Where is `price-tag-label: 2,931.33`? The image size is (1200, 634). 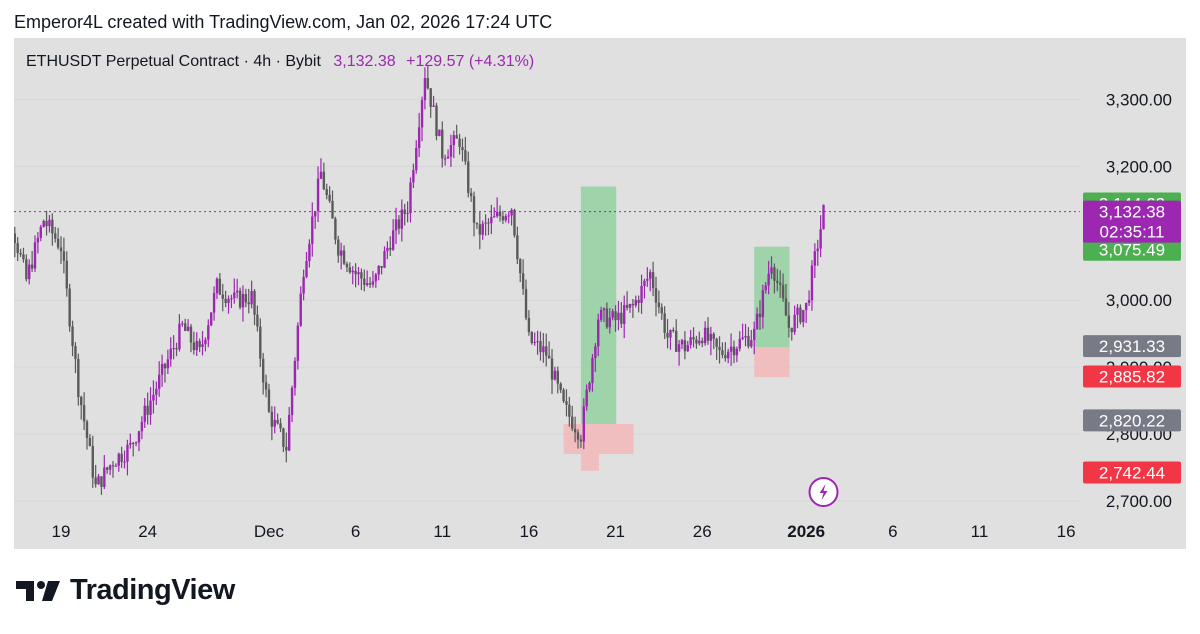
price-tag-label: 2,931.33 is located at coordinates (1132, 346).